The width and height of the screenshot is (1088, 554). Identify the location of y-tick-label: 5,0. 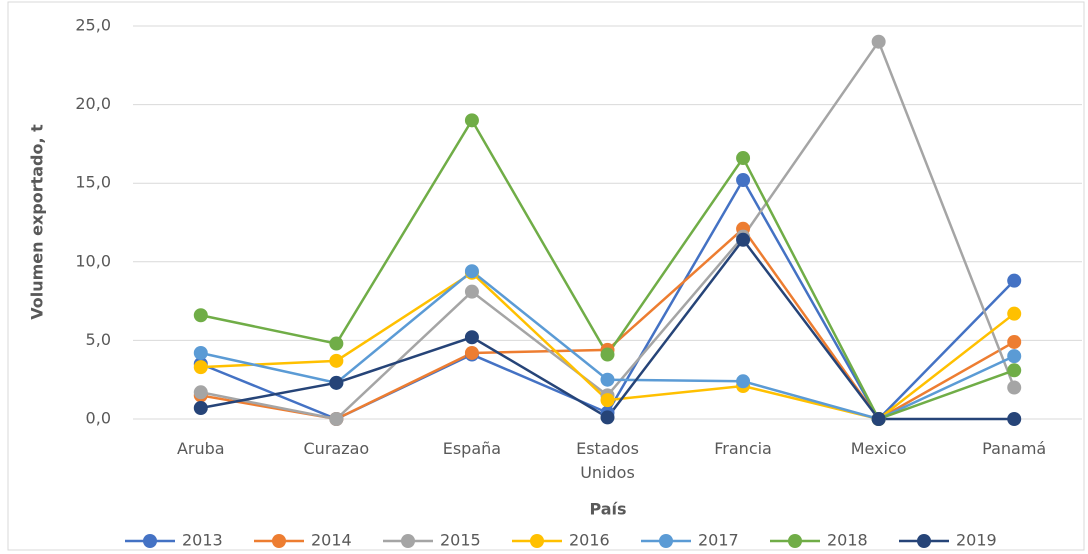
(98, 339).